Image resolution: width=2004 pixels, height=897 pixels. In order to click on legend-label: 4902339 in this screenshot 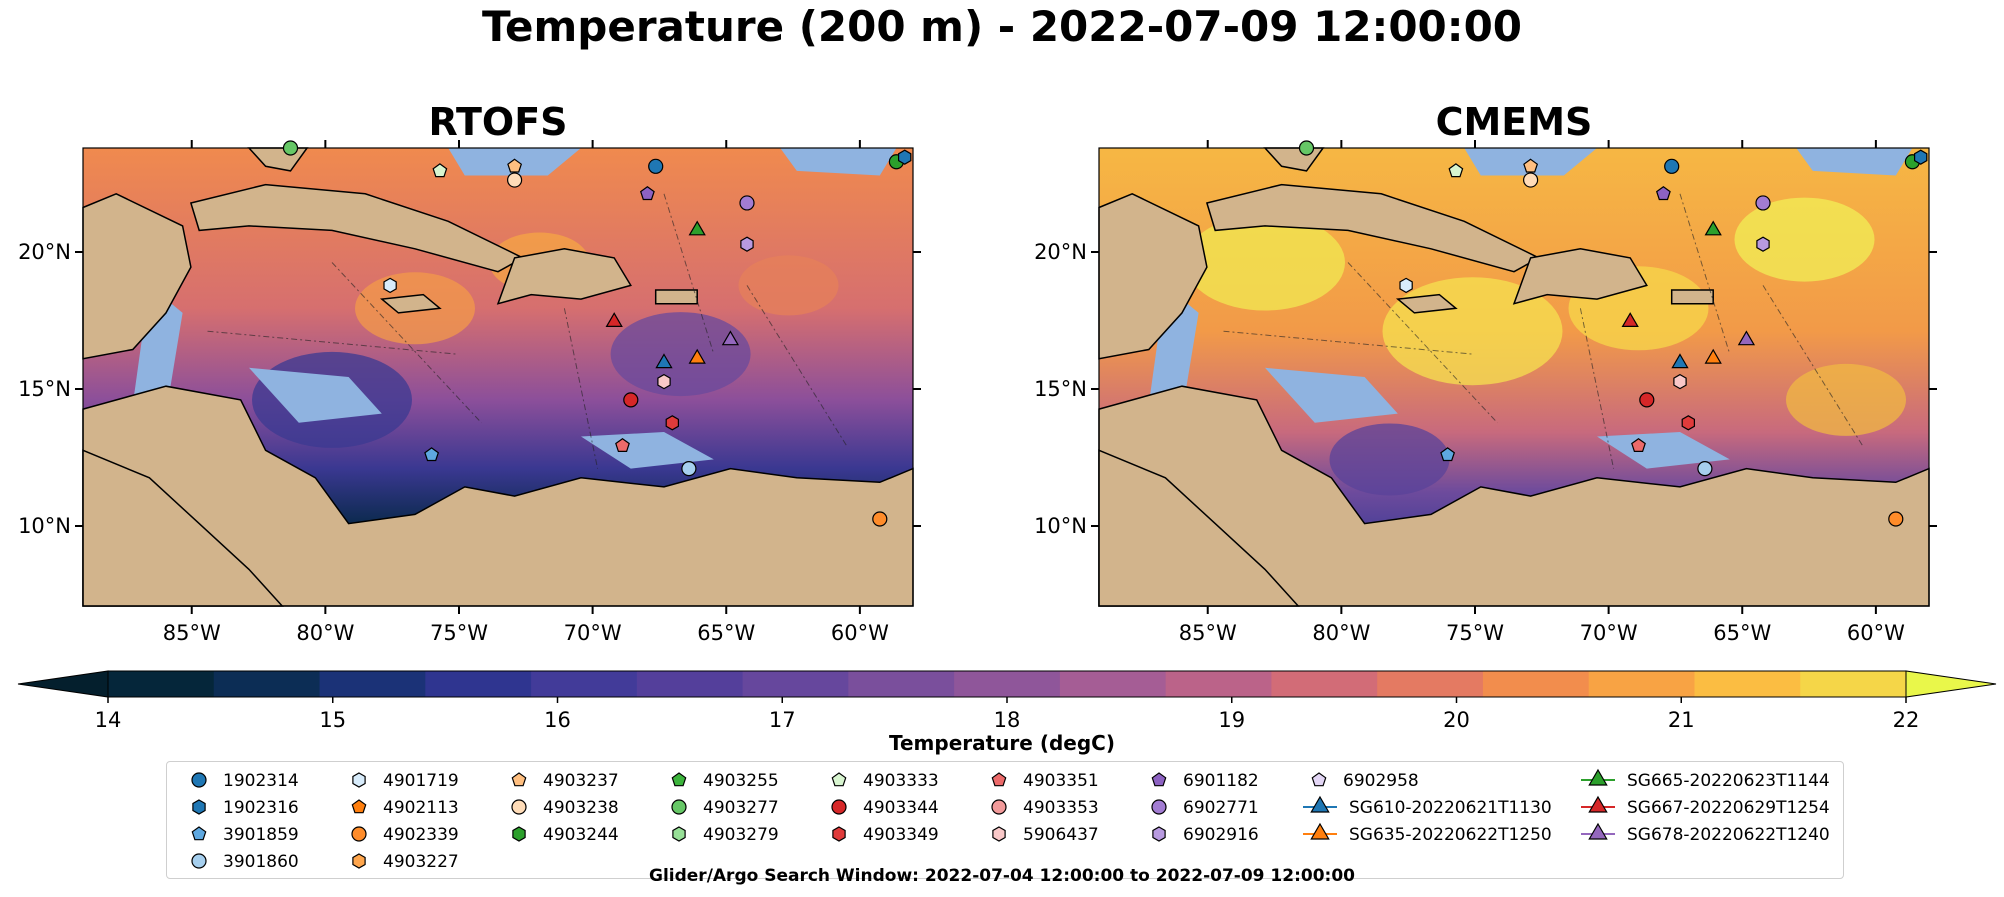, I will do `click(421, 835)`.